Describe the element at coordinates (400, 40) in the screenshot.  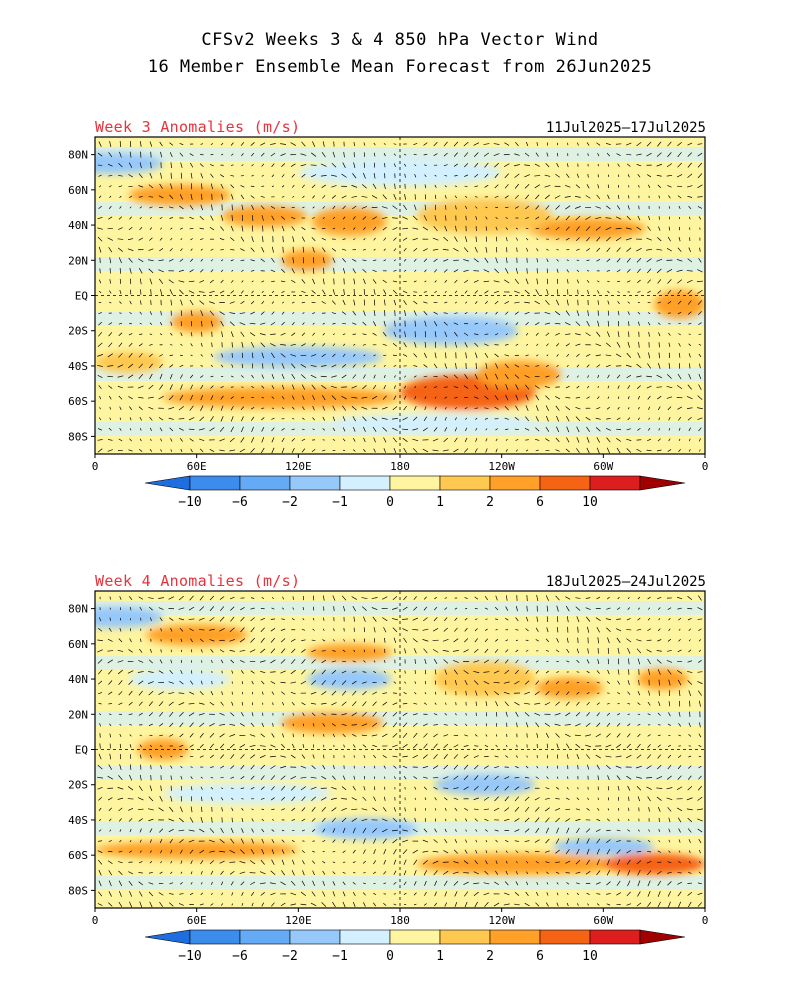
I see `chart-title-line1: CFSv2 Weeks 3 & 4 850 hPa Vector Wind` at that location.